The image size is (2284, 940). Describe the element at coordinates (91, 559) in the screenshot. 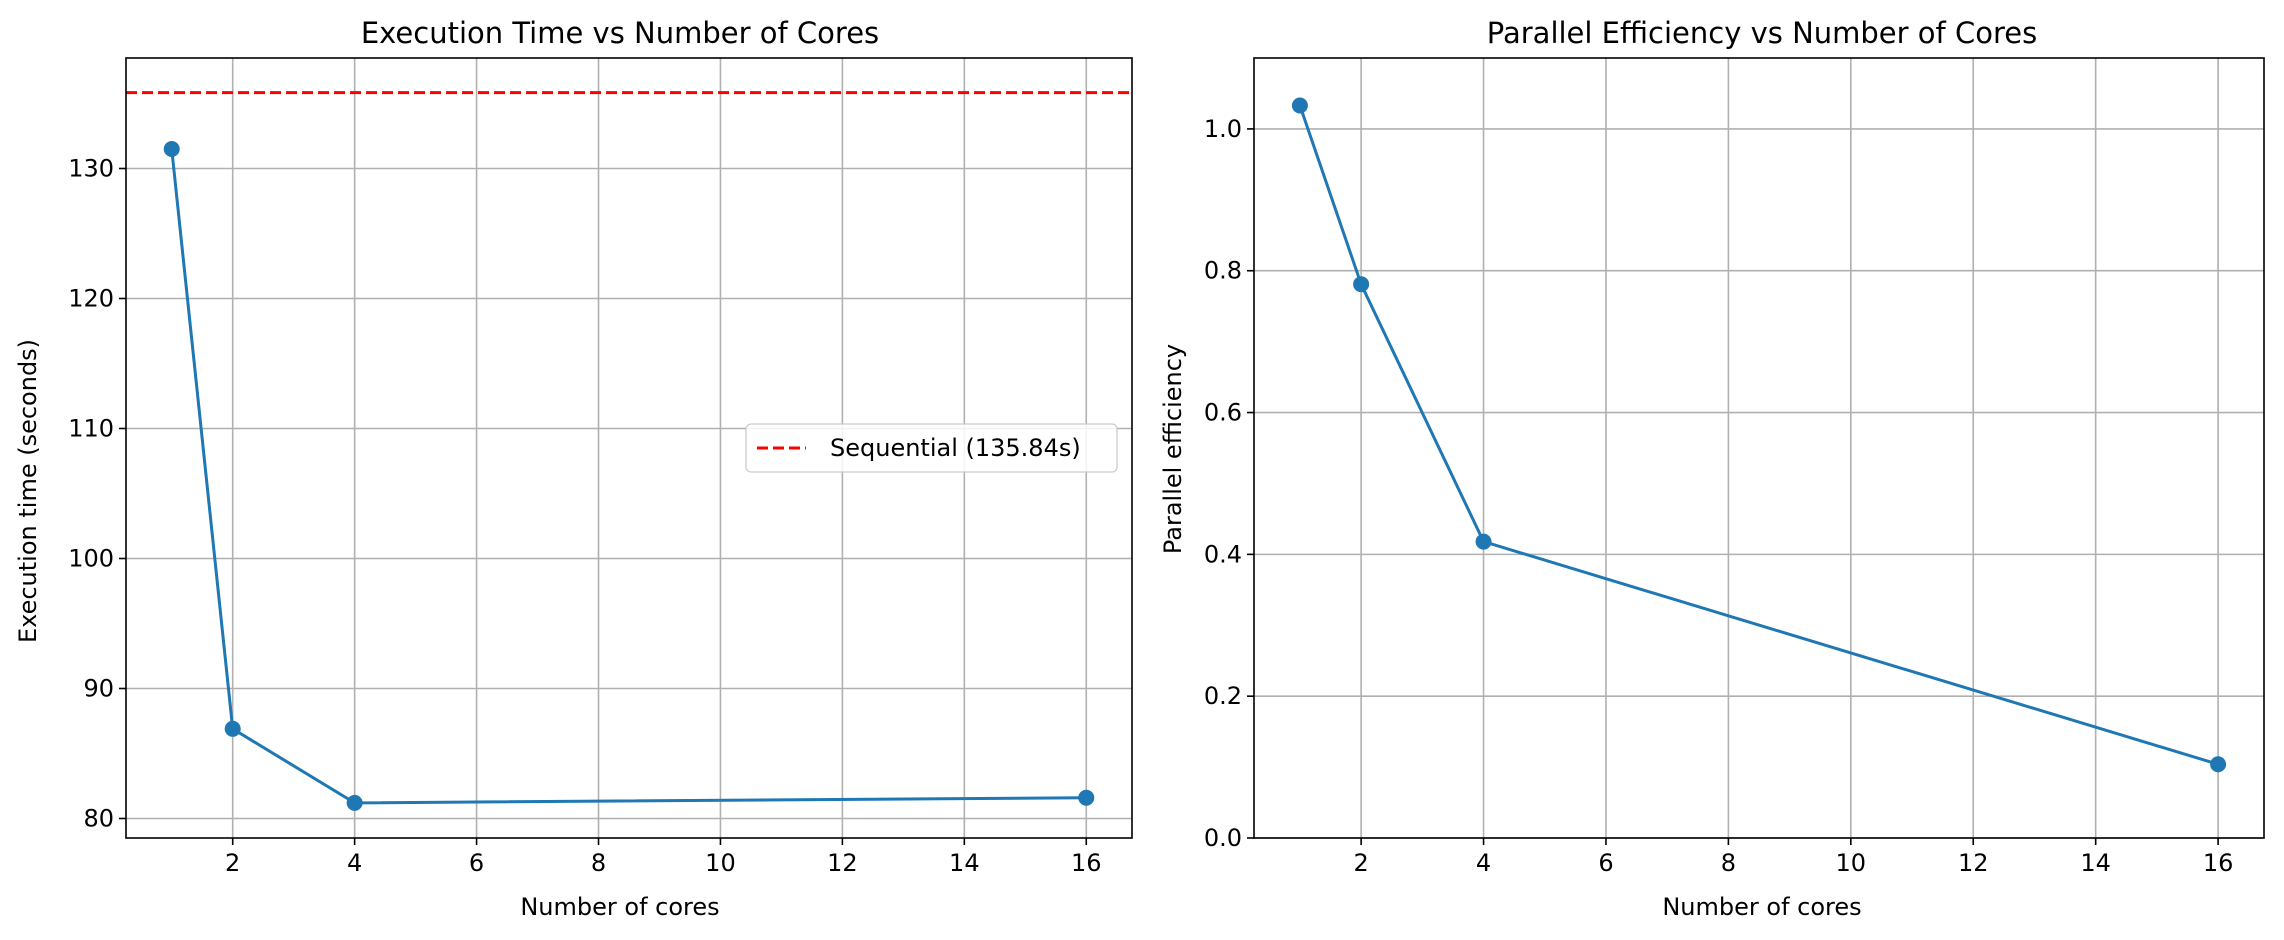

I see `y-tick-label: 100` at that location.